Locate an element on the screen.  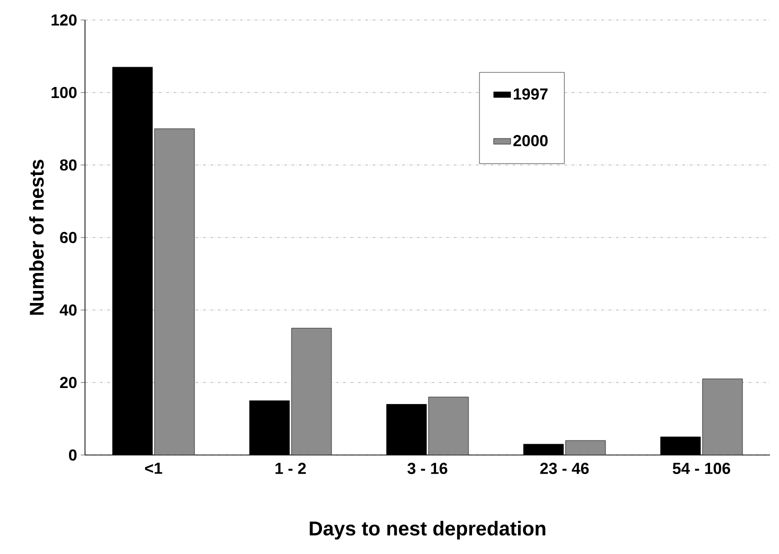
x-tick-label: 54 - 106 is located at coordinates (701, 468).